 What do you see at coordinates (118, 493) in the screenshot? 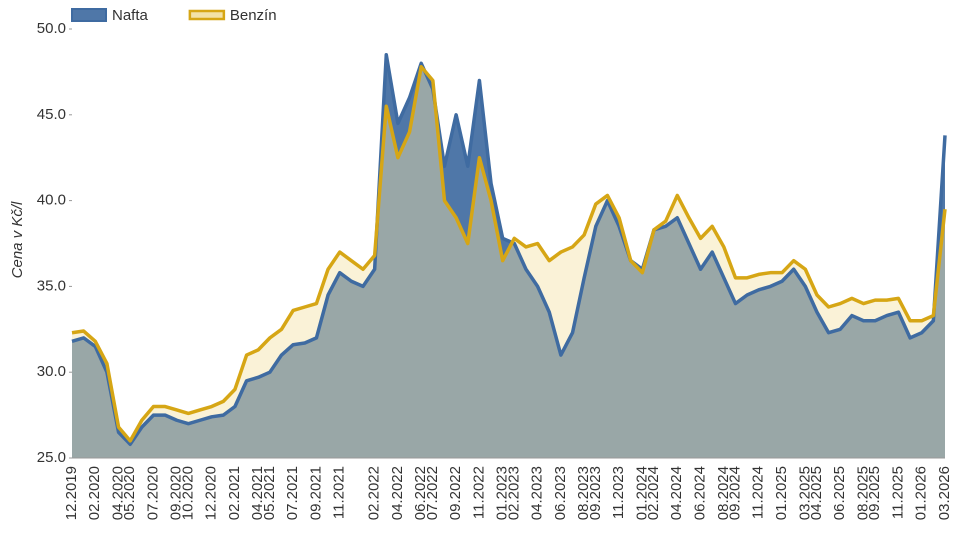
I see `x-tick-label: 04.2020` at bounding box center [118, 493].